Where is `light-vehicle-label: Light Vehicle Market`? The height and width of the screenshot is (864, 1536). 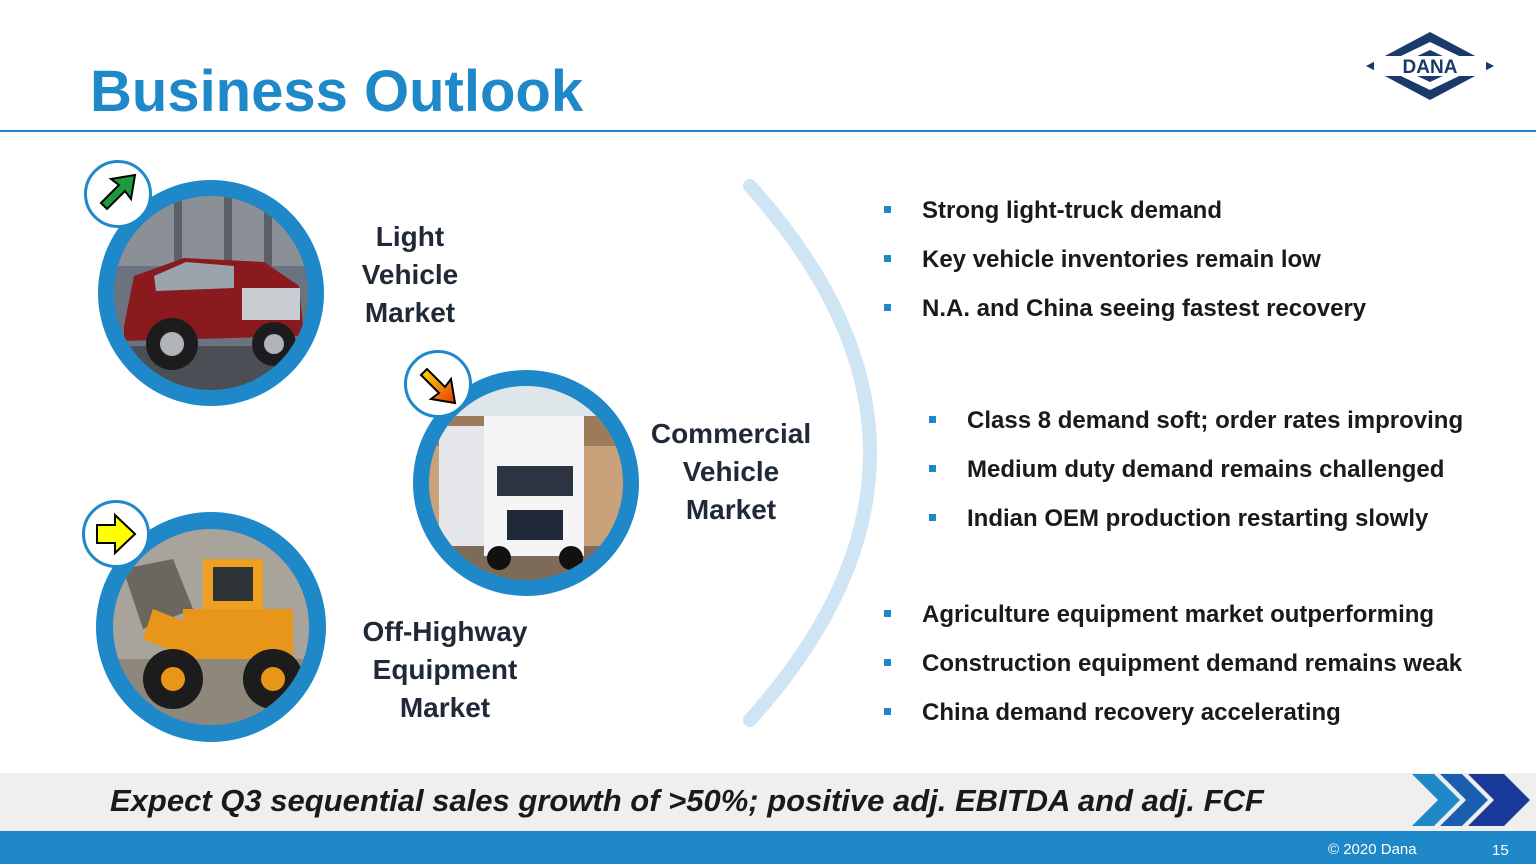 light-vehicle-label: Light Vehicle Market is located at coordinates (410, 274).